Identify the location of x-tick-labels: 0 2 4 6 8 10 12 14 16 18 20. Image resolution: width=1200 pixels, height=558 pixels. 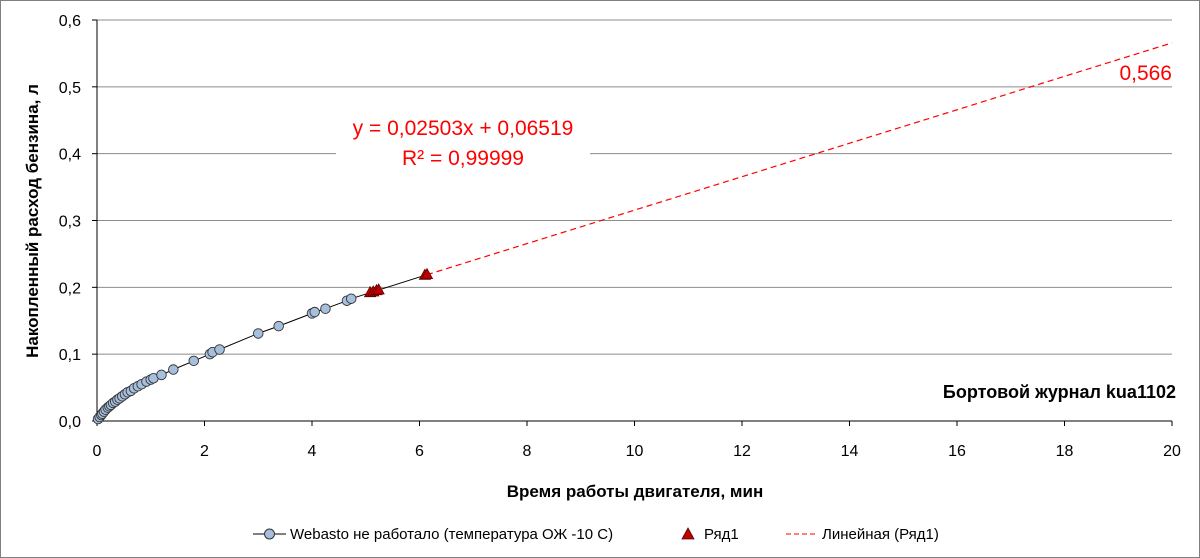
(637, 451).